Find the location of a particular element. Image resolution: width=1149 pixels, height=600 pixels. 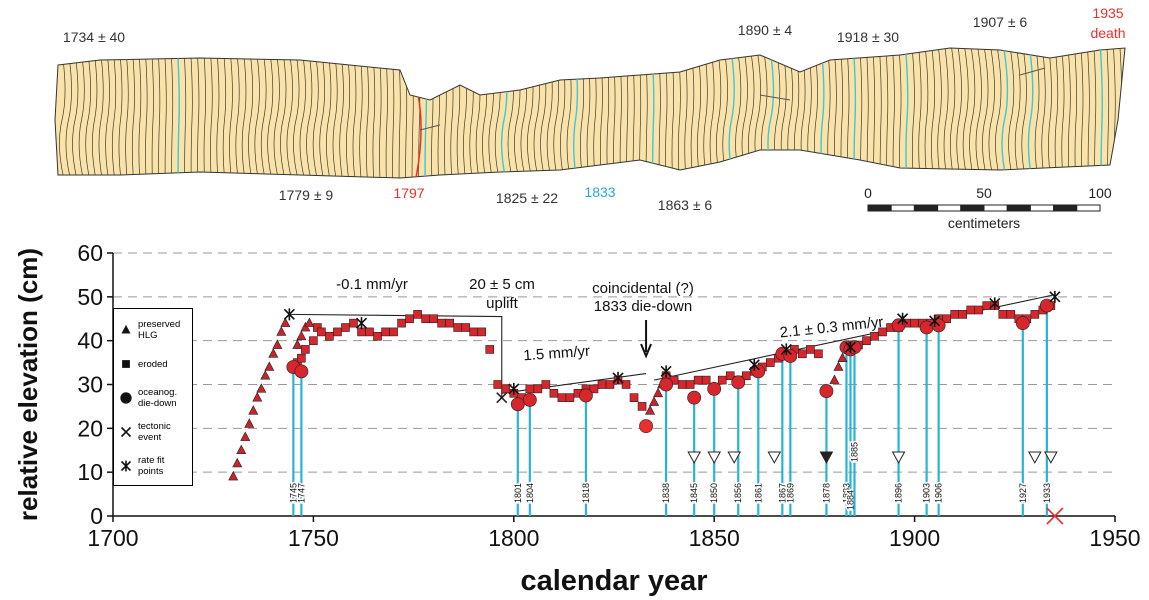

stem-label: 1927 is located at coordinates (1023, 493).